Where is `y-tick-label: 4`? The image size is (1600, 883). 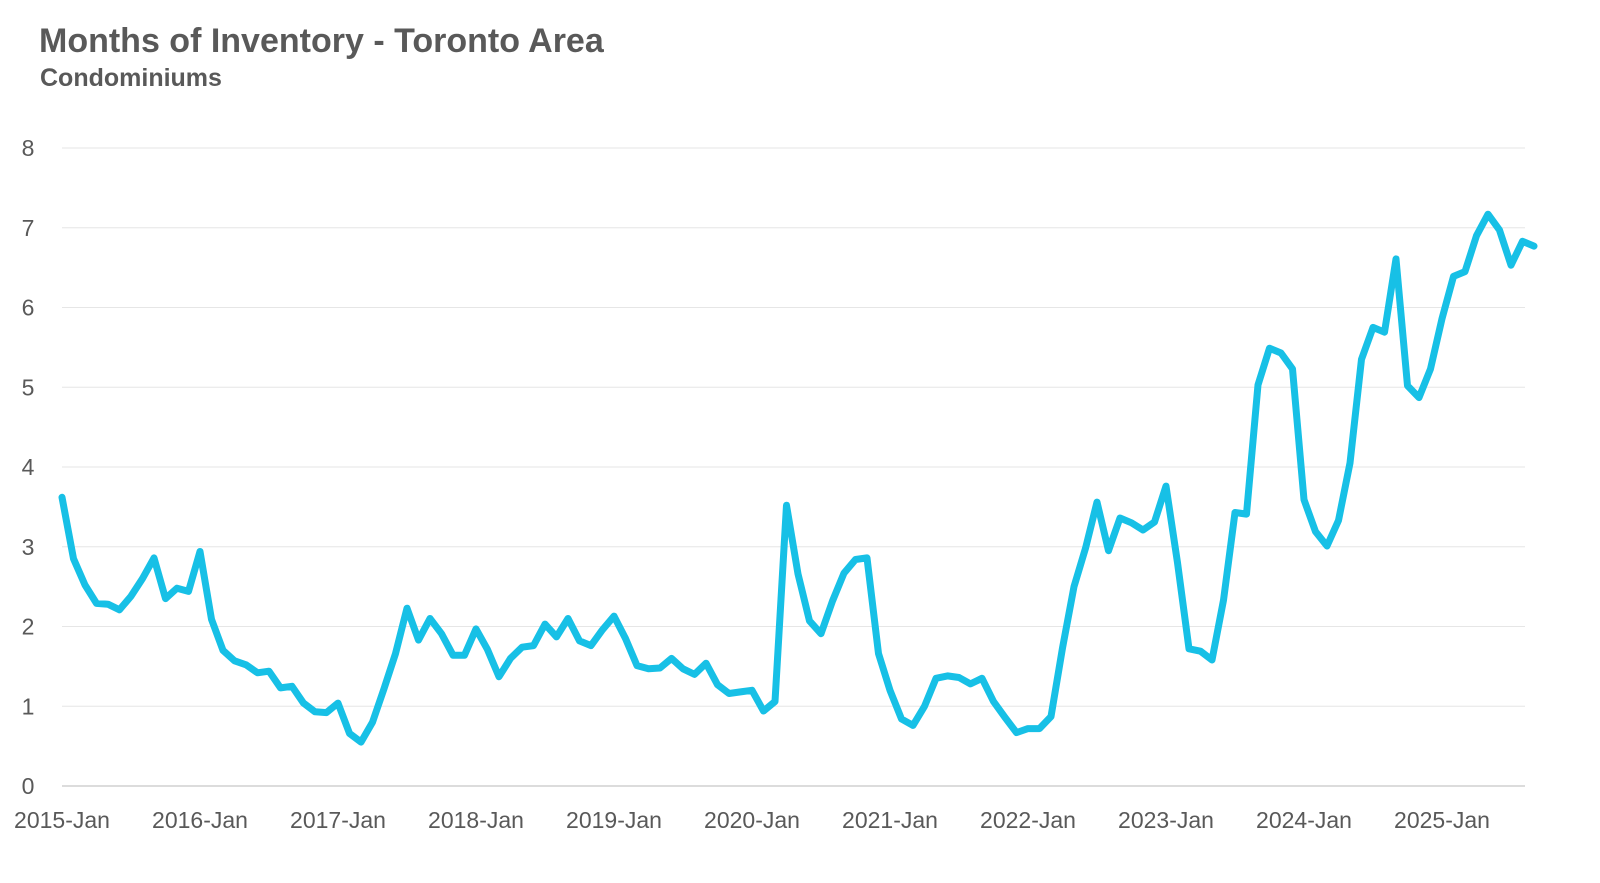 y-tick-label: 4 is located at coordinates (28, 467).